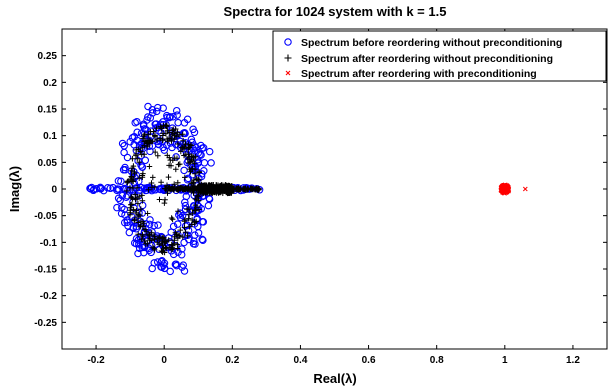 This screenshot has height=389, width=609. What do you see at coordinates (45, 270) in the screenshot?
I see `y-tick-label: -0.15` at bounding box center [45, 270].